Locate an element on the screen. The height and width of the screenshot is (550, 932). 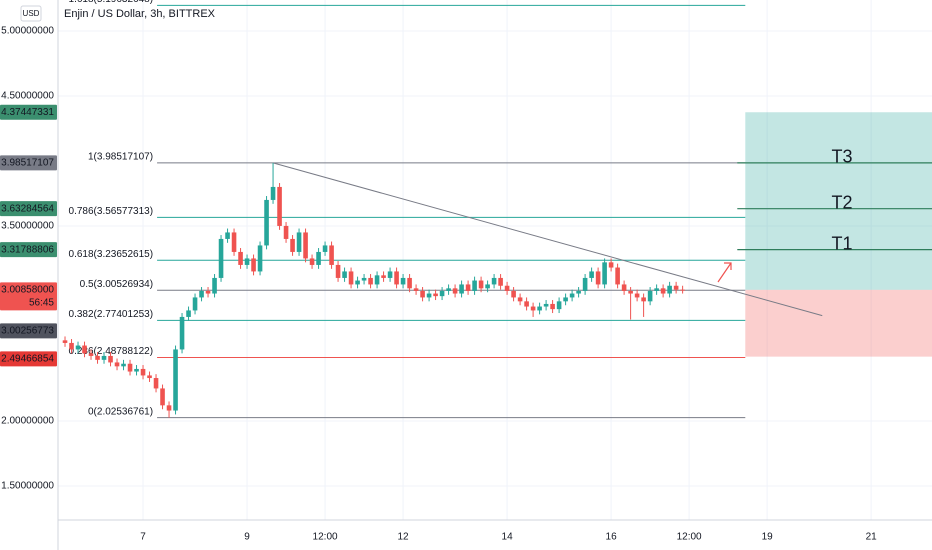
target-label: T1 is located at coordinates (841, 243).